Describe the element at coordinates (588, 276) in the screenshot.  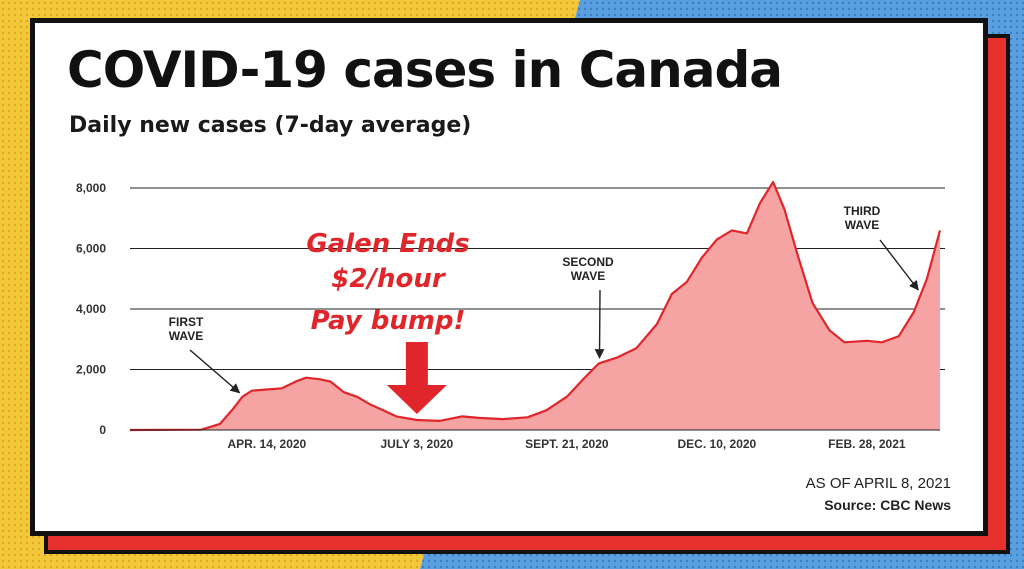
I see `wave-label-2-line-2: WAVE` at that location.